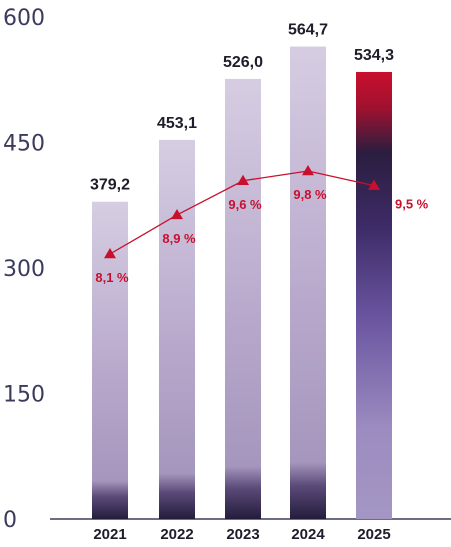  I want to click on y-tick-label: 300, so click(24, 269).